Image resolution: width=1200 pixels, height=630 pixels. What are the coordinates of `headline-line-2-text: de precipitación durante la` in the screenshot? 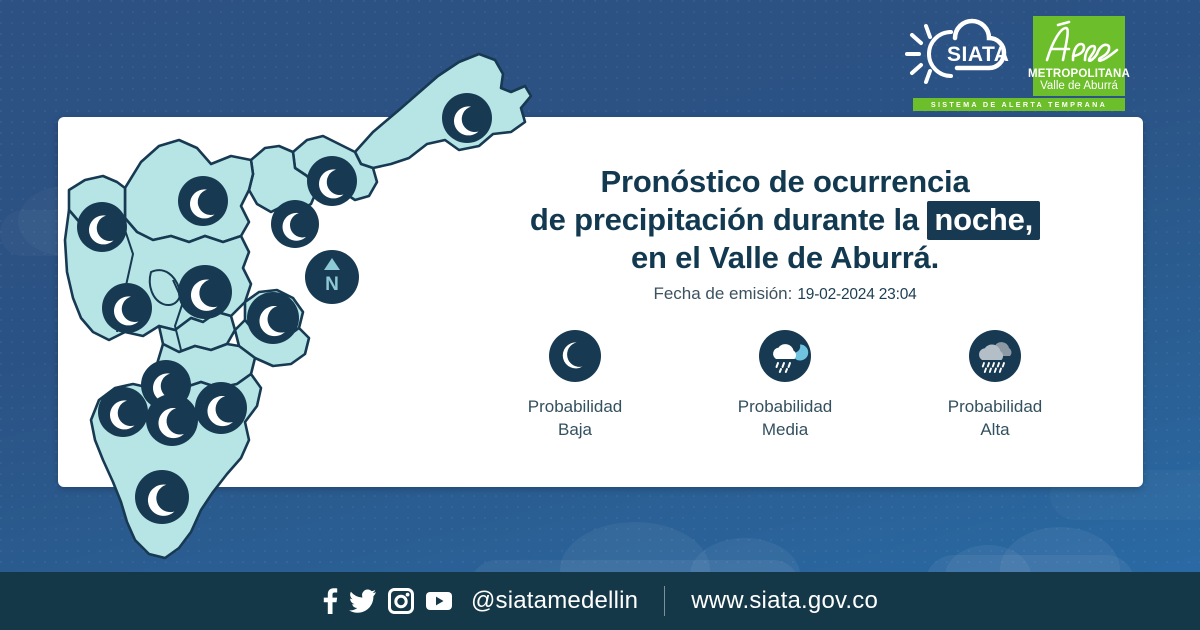 It's located at (728, 219).